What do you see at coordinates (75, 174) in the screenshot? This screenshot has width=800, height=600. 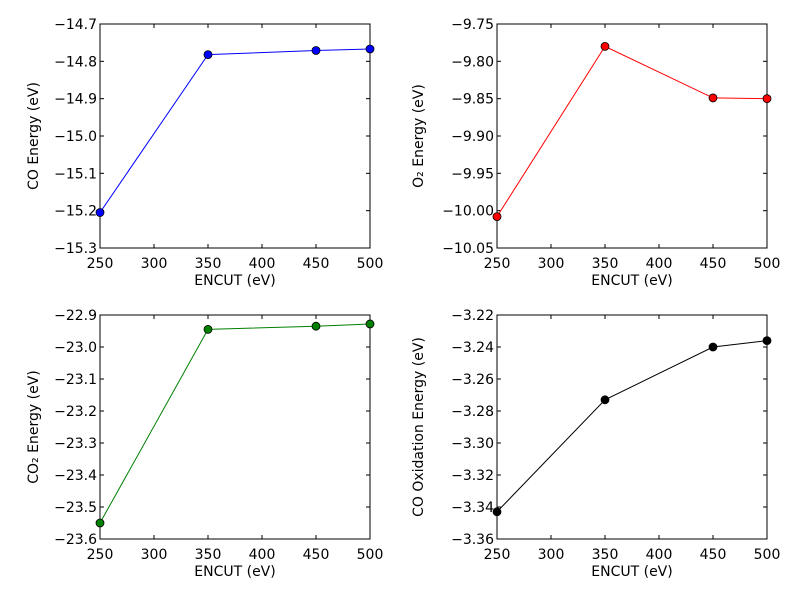 I see `y-tick-label: −15.1` at bounding box center [75, 174].